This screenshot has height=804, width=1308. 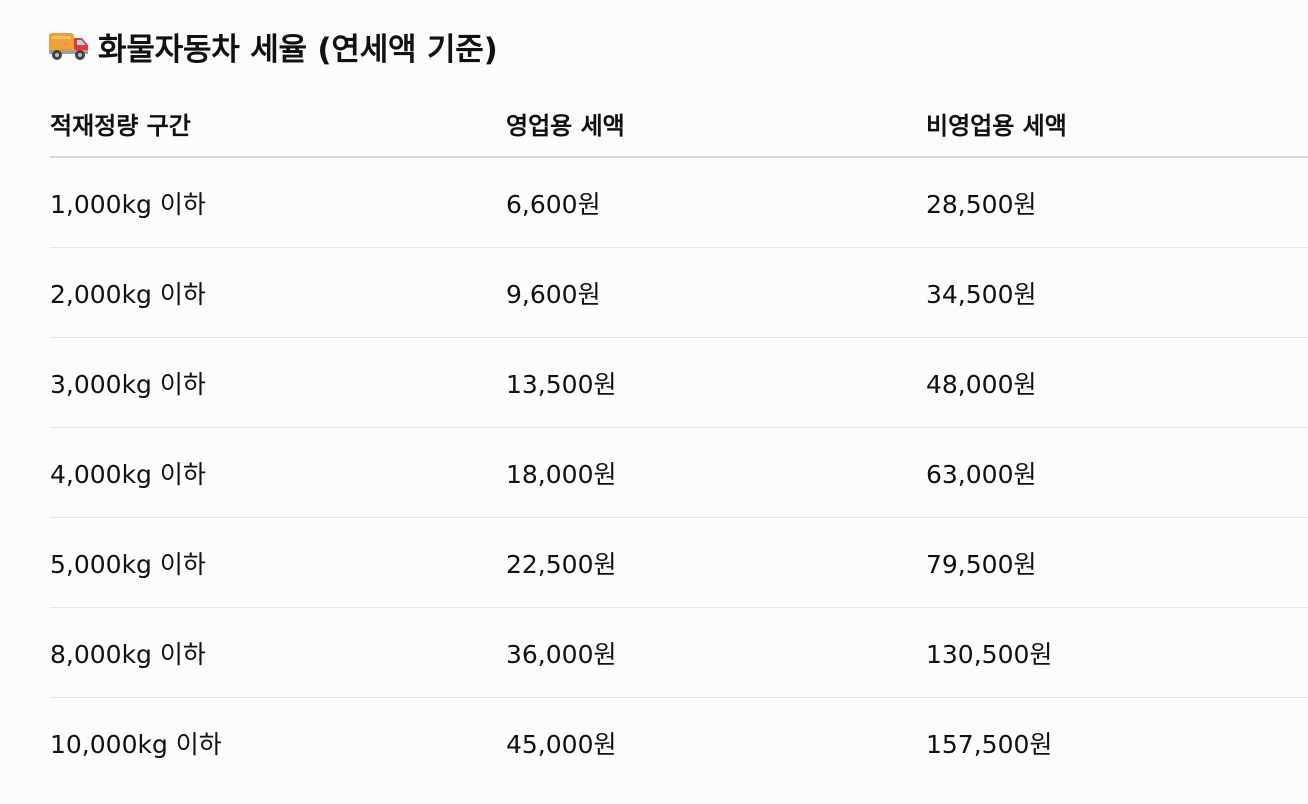 What do you see at coordinates (298, 49) in the screenshot?
I see `page-title-text: 화물자동차 세율 (연세액 기준)` at bounding box center [298, 49].